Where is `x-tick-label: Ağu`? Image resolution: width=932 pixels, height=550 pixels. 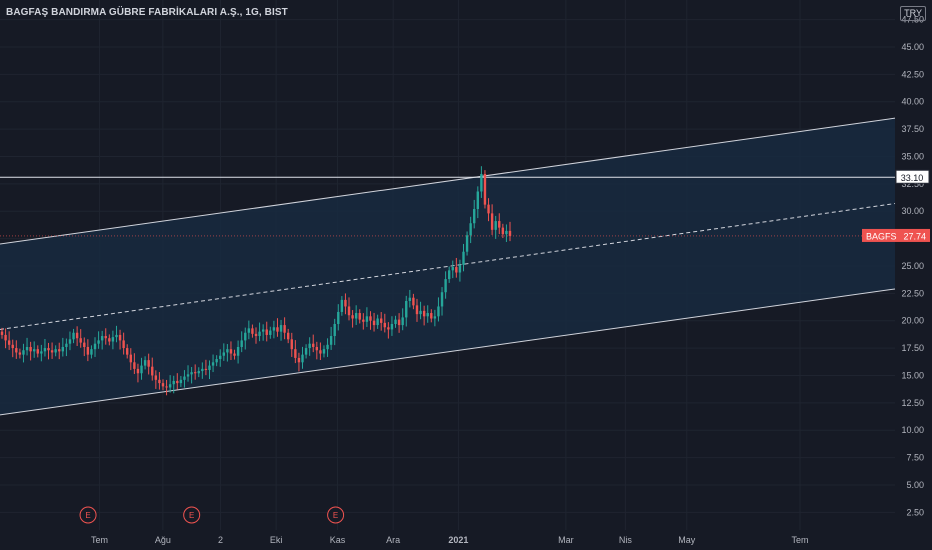 x-tick-label: Ağu is located at coordinates (163, 540).